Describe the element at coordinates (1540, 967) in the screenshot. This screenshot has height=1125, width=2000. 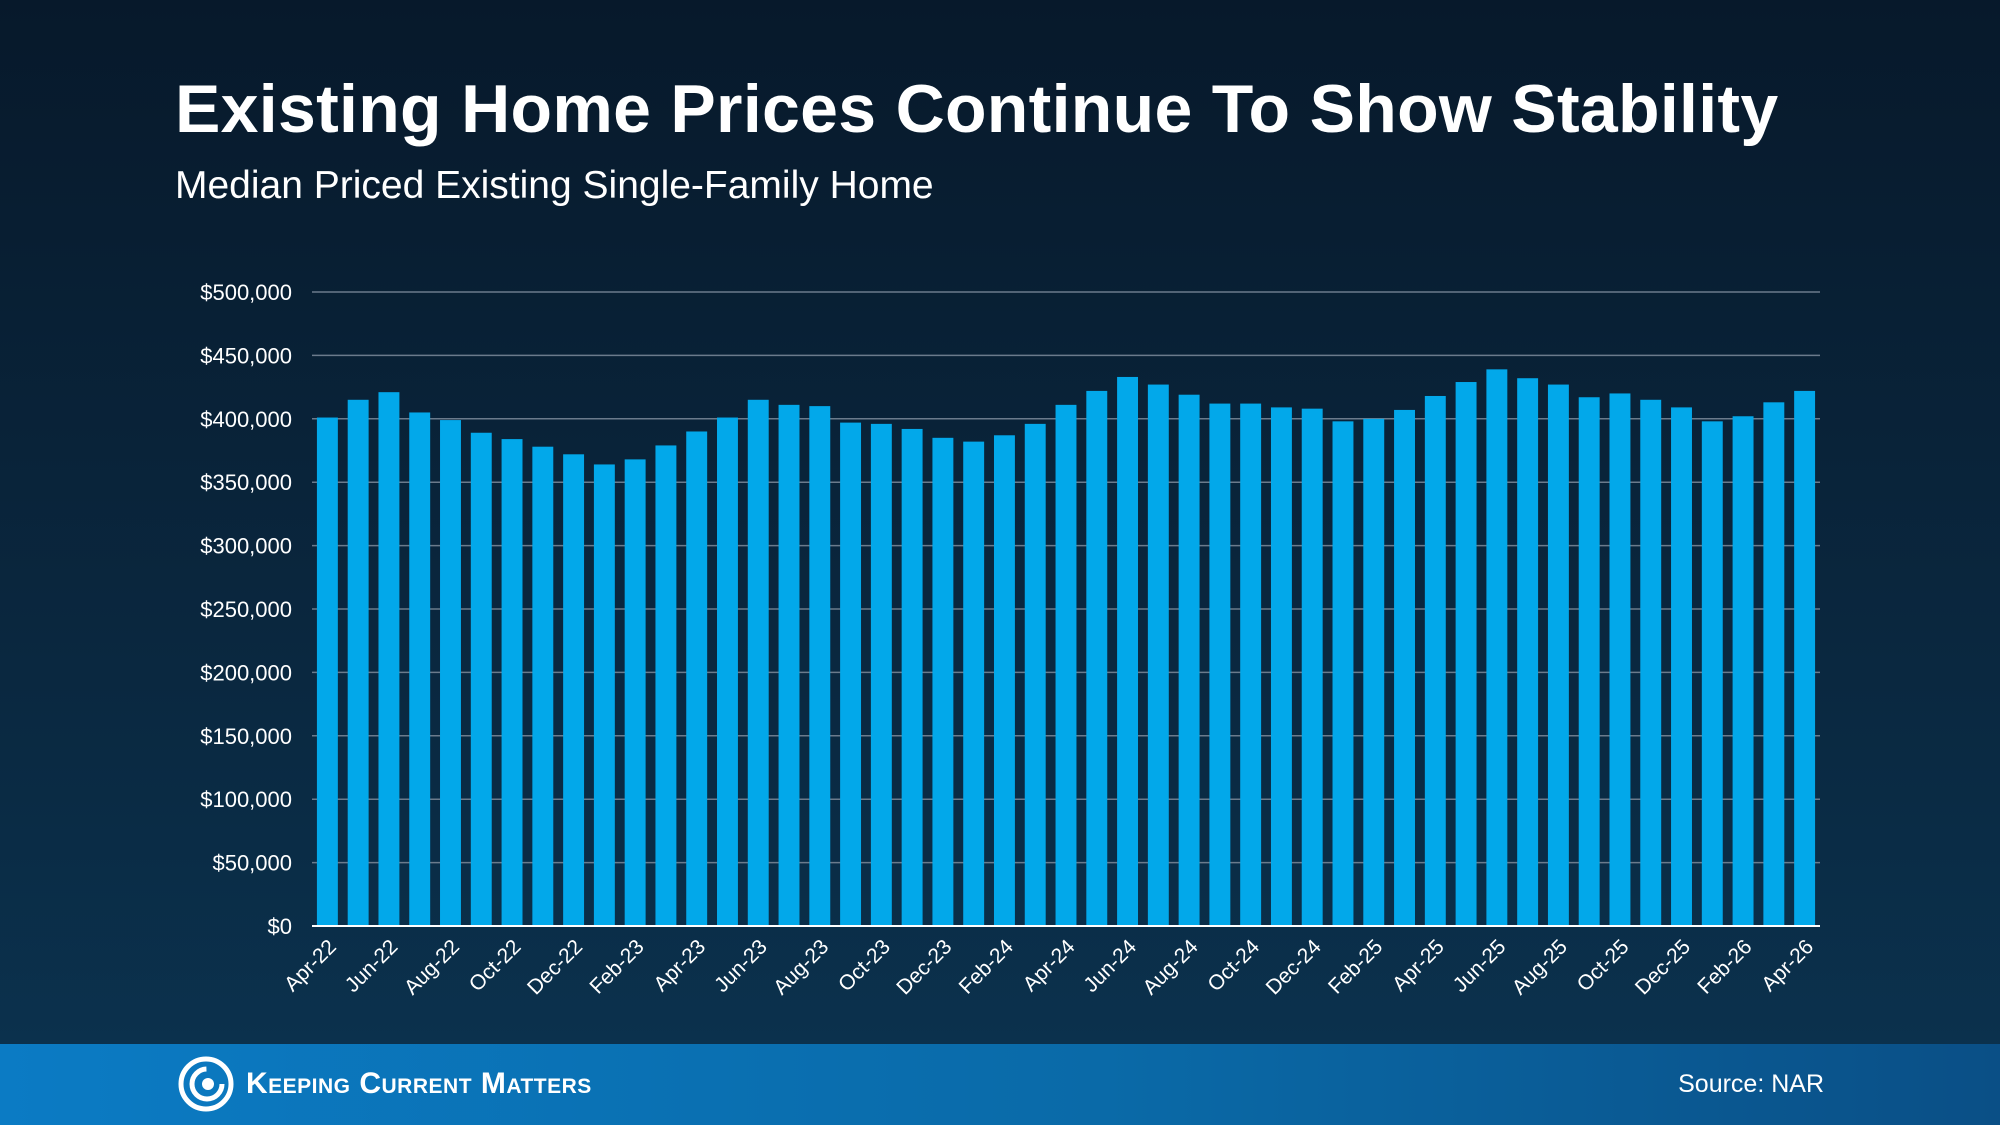
I see `x-tick-label: Aug-25` at that location.